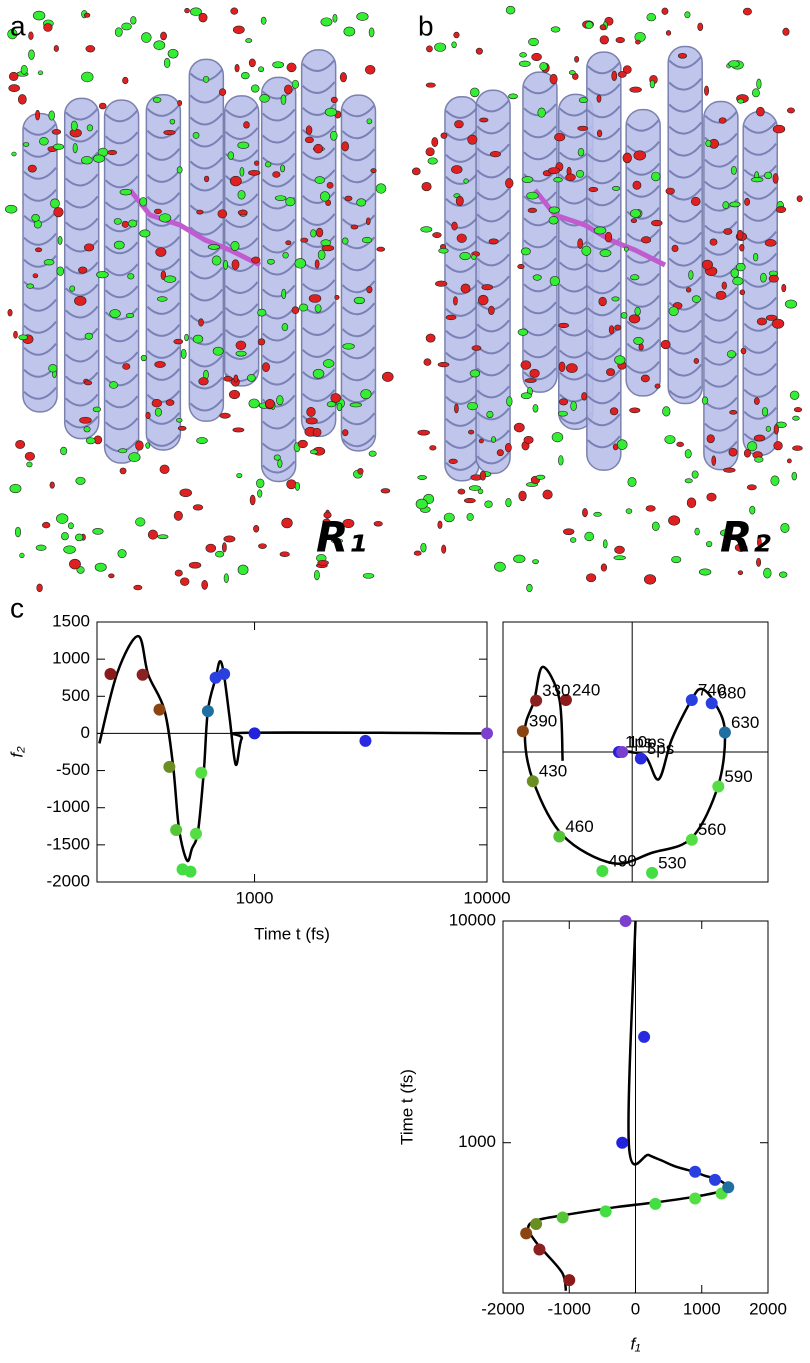 This screenshot has height=1363, width=810. I want to click on x-tick-label: 1000, so click(702, 1308).